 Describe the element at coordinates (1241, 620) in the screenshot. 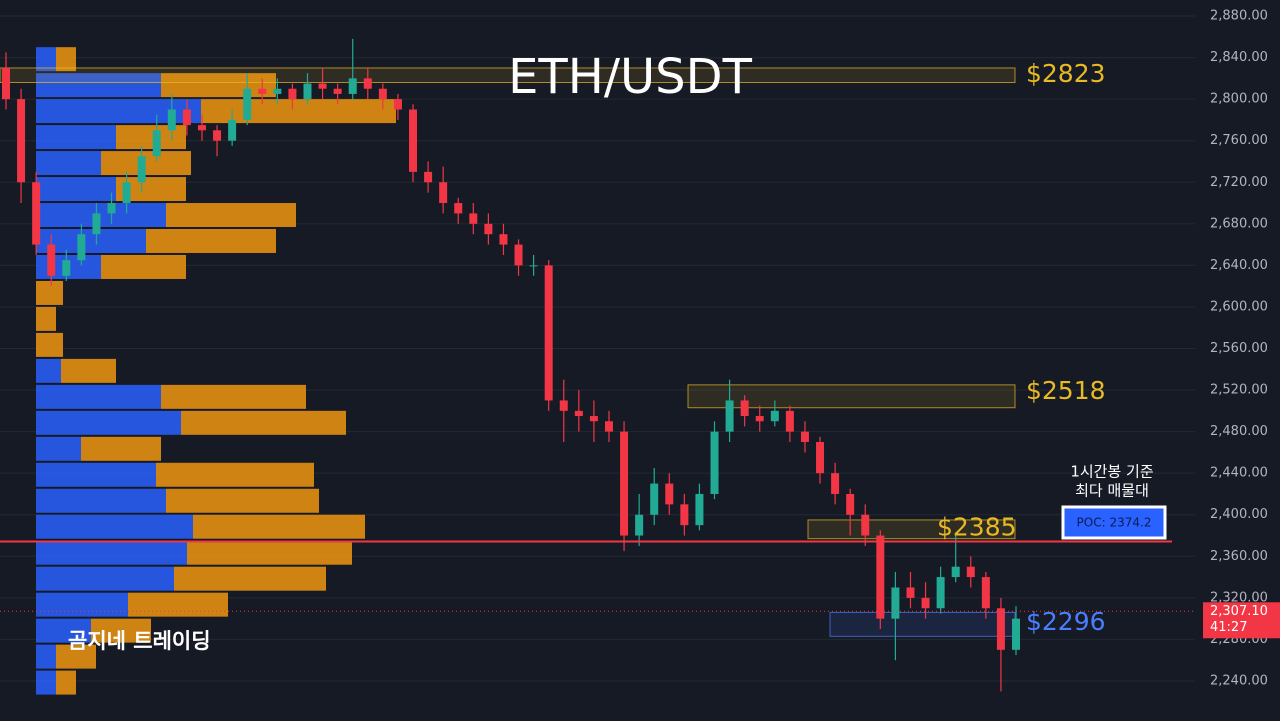

I see `last-price-box` at that location.